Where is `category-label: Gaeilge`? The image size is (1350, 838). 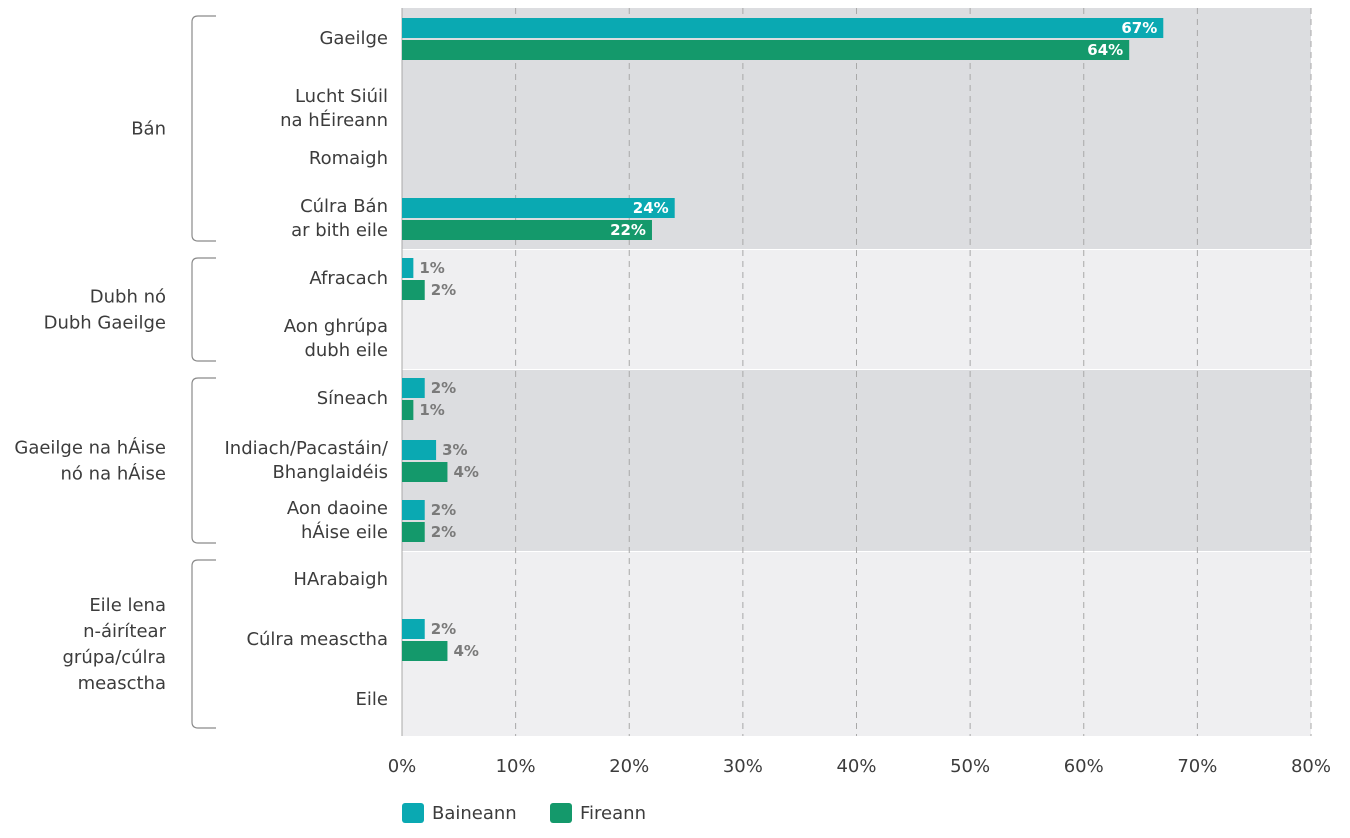
category-label: Gaeilge is located at coordinates (353, 38).